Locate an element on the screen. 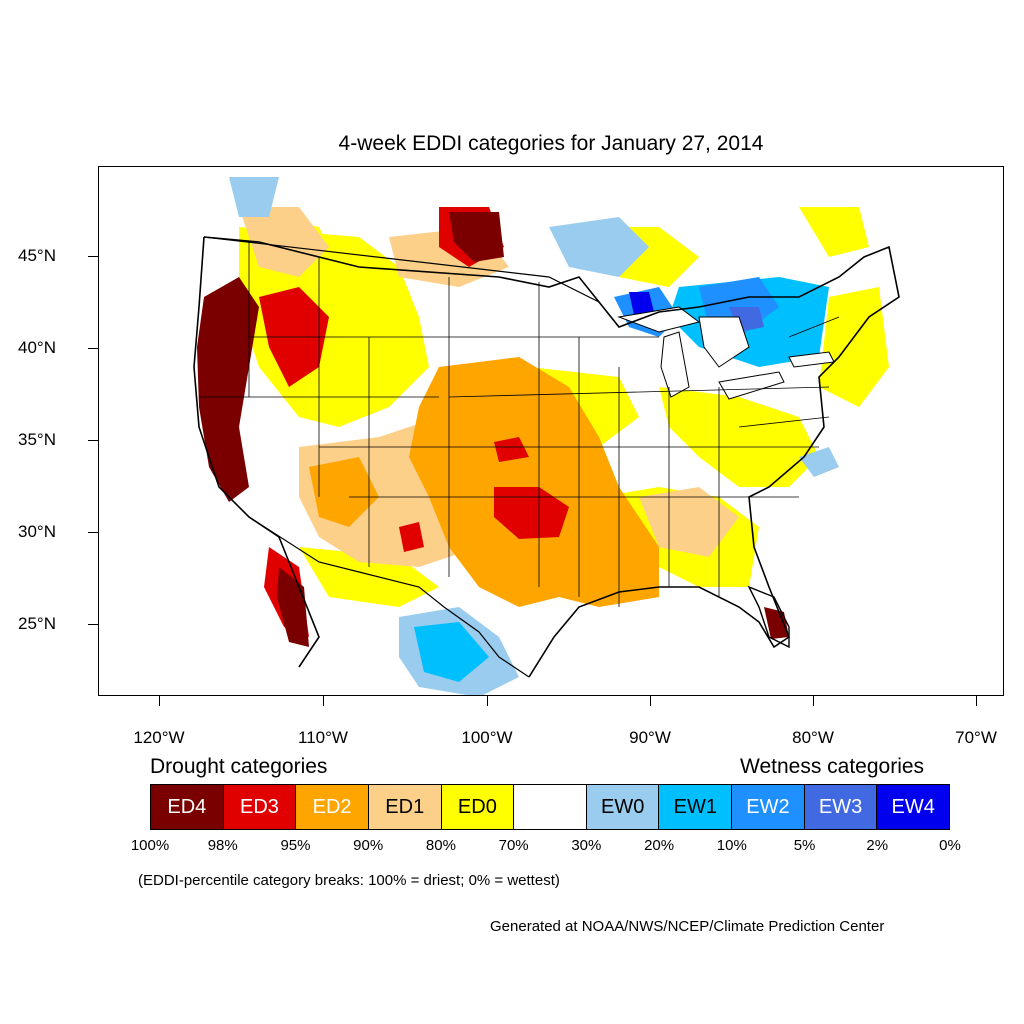 The width and height of the screenshot is (1024, 1024). legend-swatch-ew0: EW0 is located at coordinates (623, 807).